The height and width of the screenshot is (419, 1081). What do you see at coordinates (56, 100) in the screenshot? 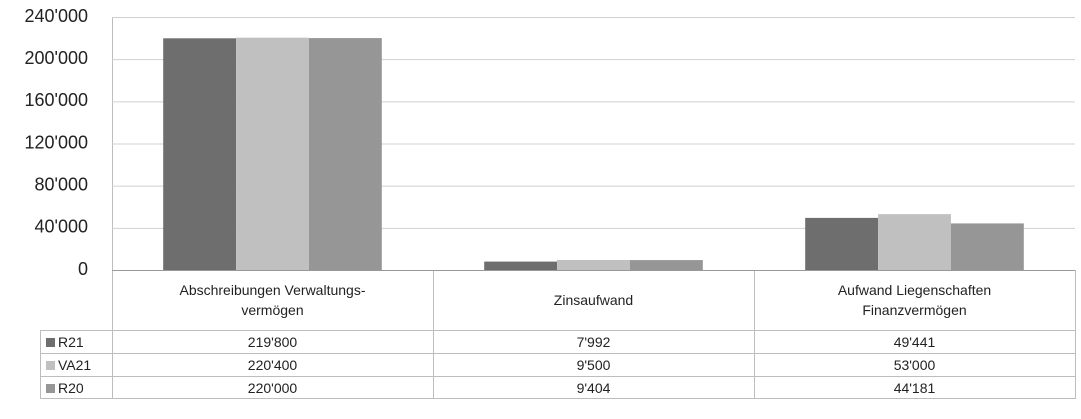
I see `y-tick-label: 160'000` at bounding box center [56, 100].